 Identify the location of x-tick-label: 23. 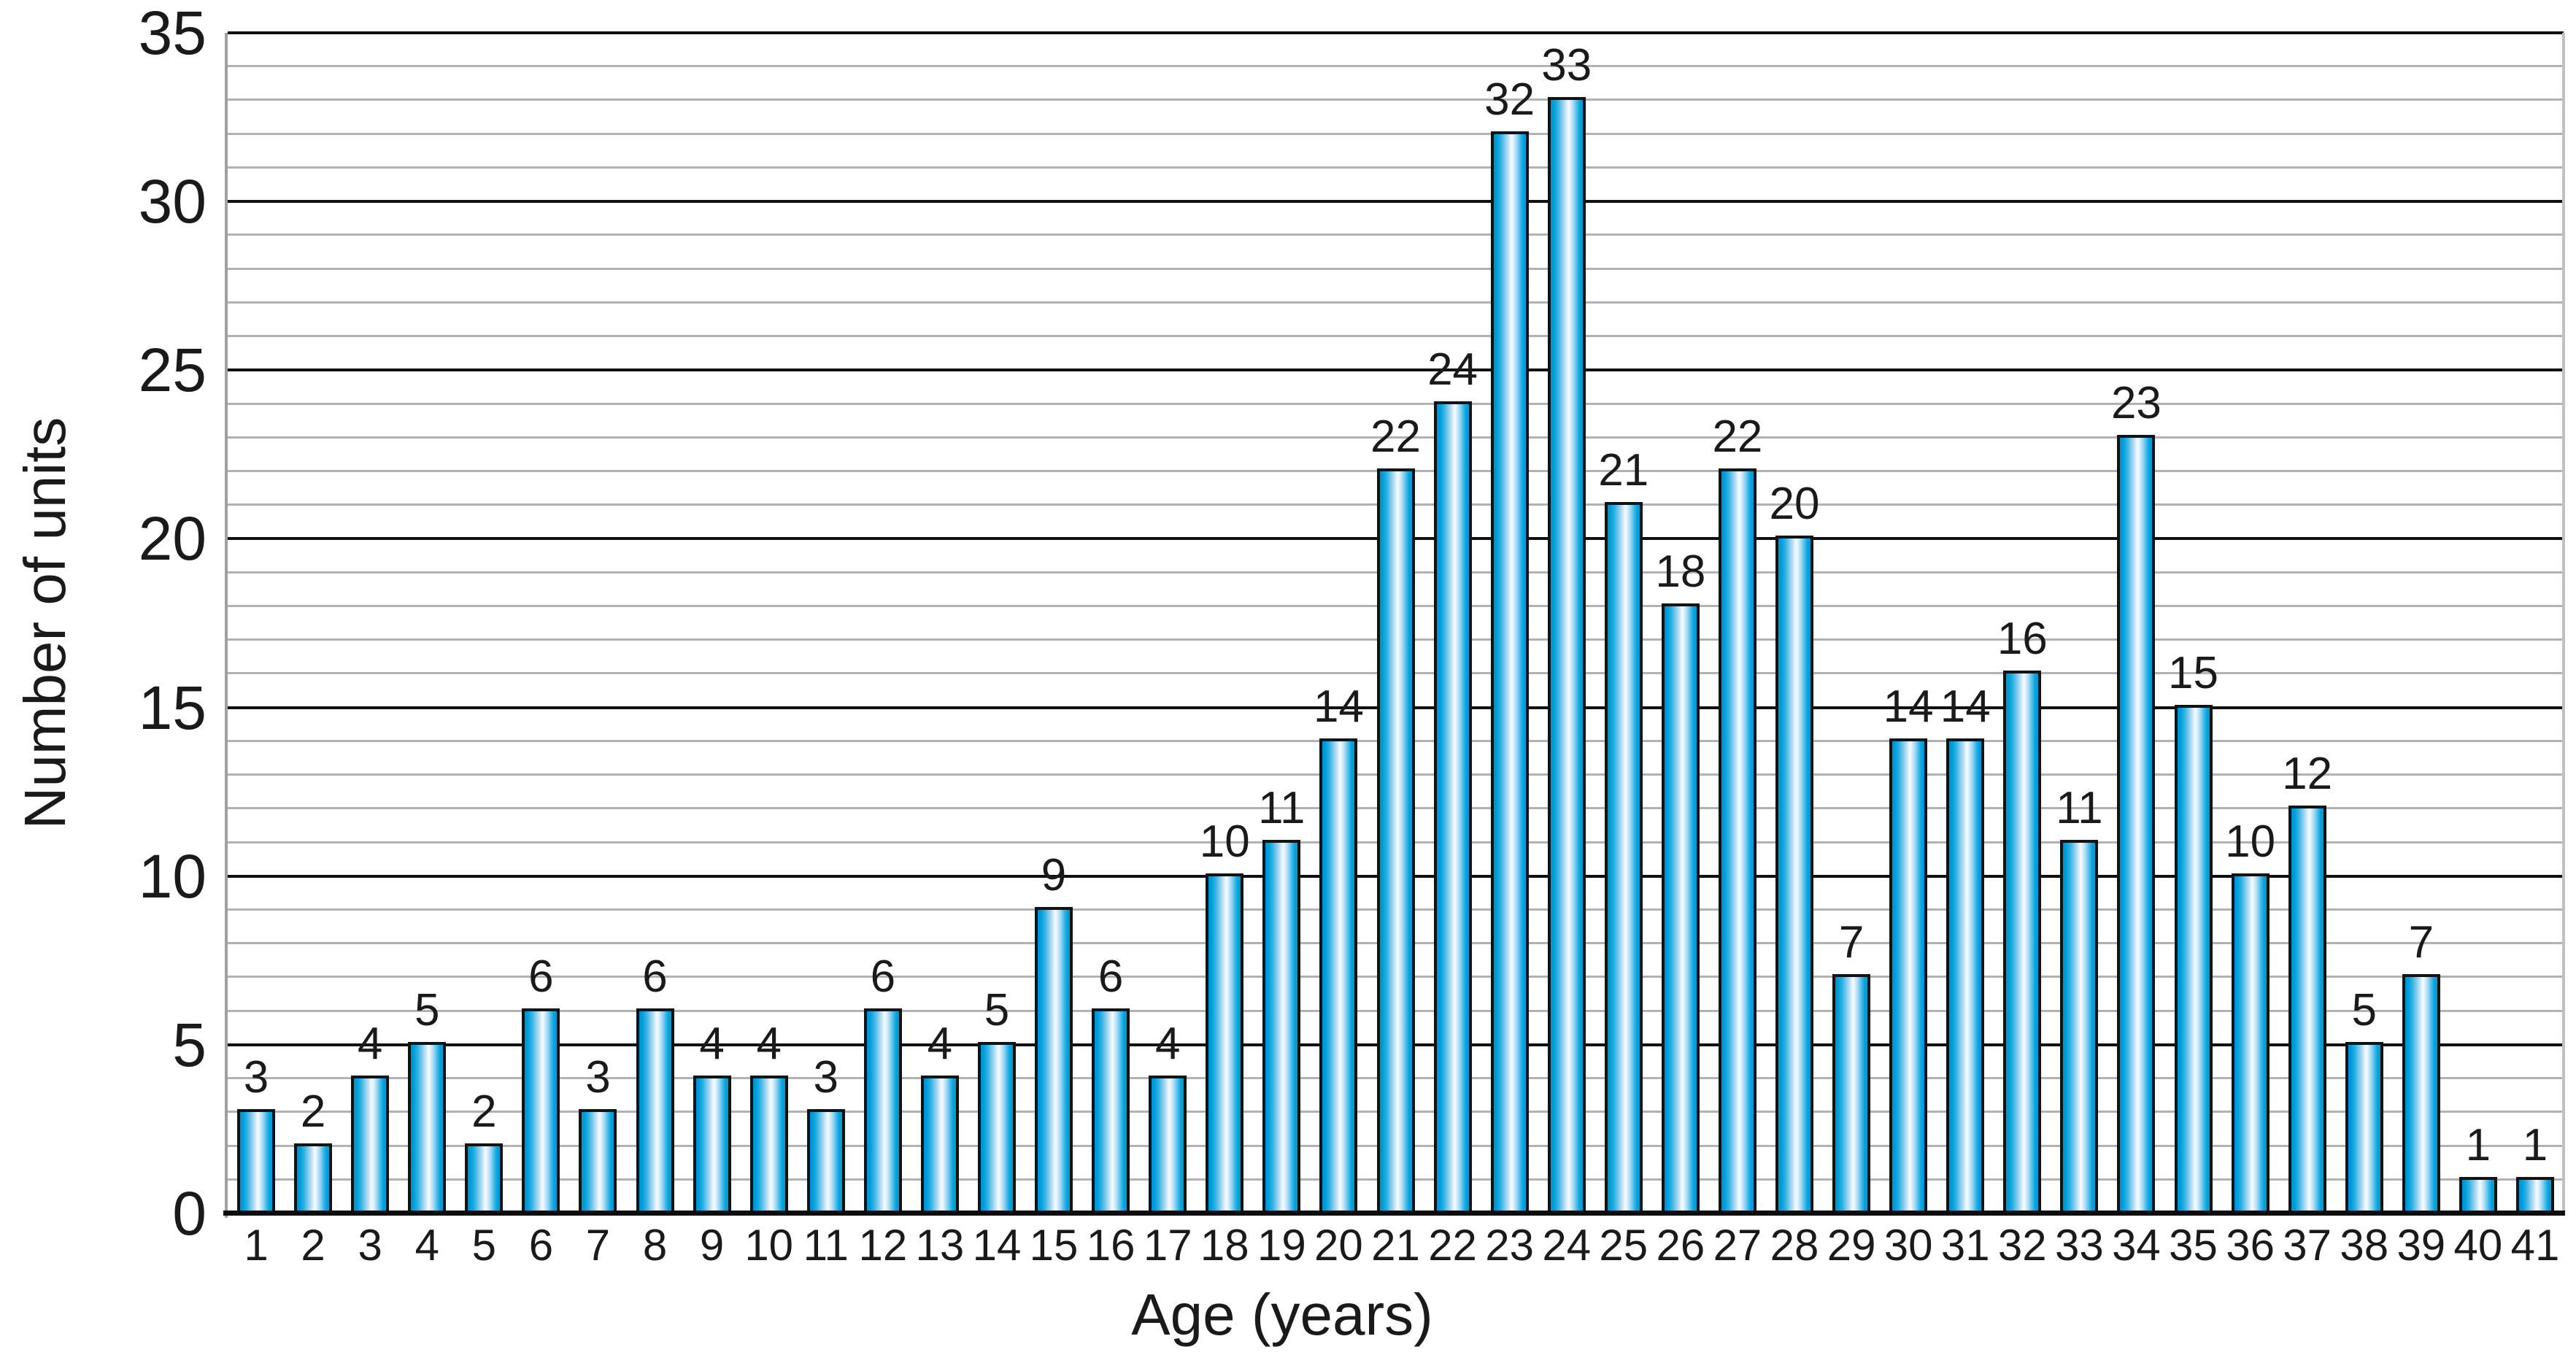
(1510, 1246).